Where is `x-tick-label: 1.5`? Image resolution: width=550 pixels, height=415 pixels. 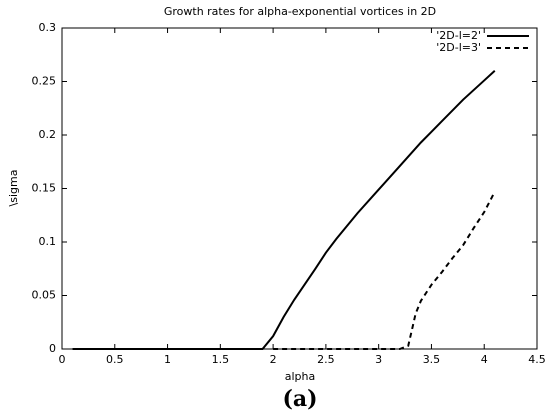 x-tick-label: 1.5 is located at coordinates (221, 359).